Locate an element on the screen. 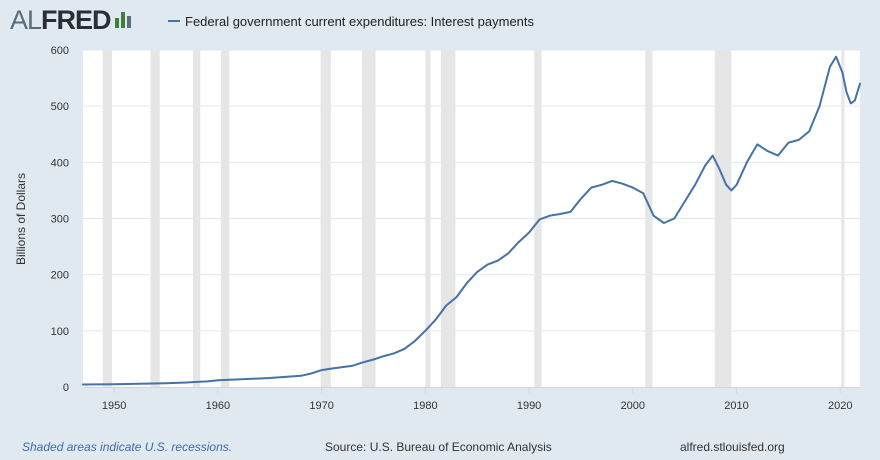 Image resolution: width=880 pixels, height=460 pixels. x-tick-label: 1960 is located at coordinates (218, 406).